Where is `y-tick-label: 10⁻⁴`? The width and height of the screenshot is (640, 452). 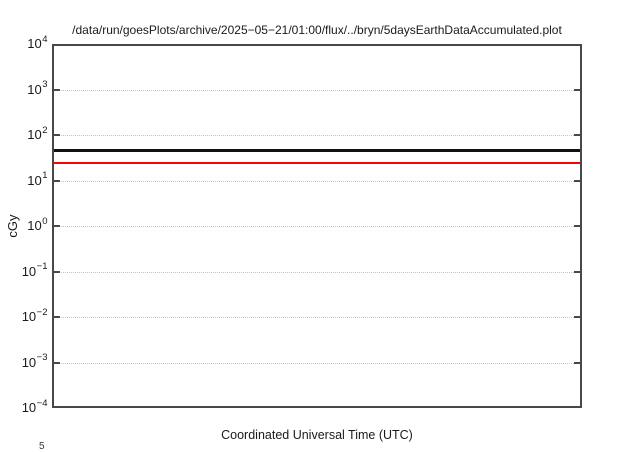
y-tick-label: 10⁻⁴ is located at coordinates (34, 406).